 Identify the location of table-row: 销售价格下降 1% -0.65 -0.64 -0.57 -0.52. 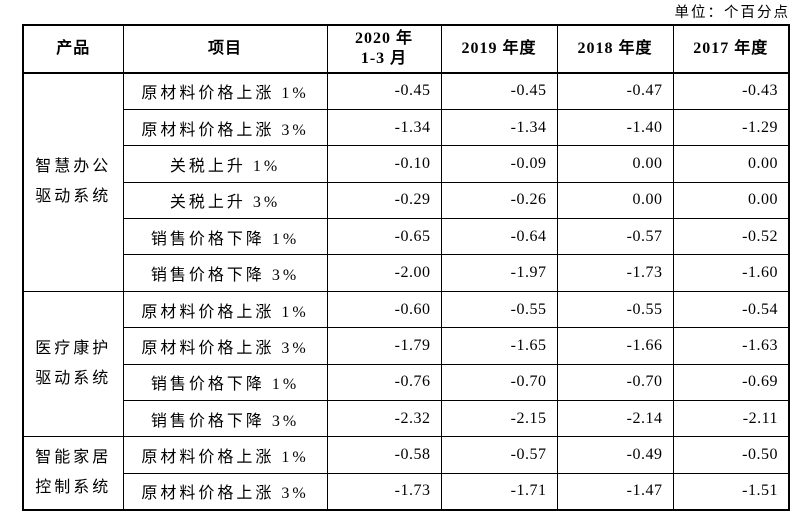
(406, 237).